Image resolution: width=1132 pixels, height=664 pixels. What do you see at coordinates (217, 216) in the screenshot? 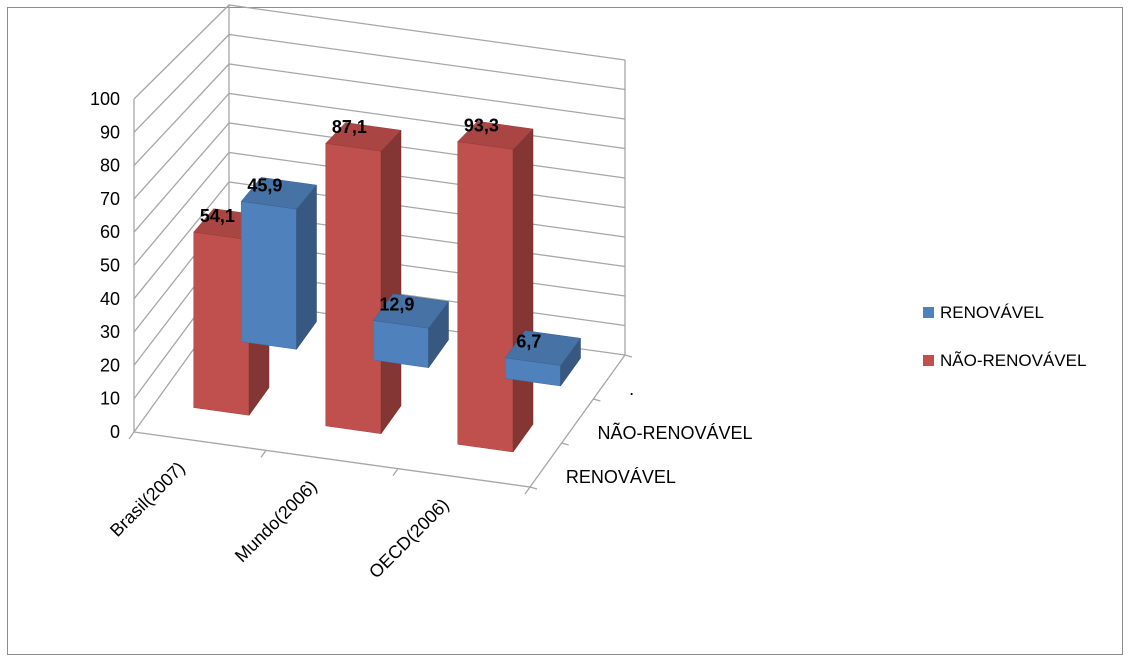
I see `data-label: 54,1` at bounding box center [217, 216].